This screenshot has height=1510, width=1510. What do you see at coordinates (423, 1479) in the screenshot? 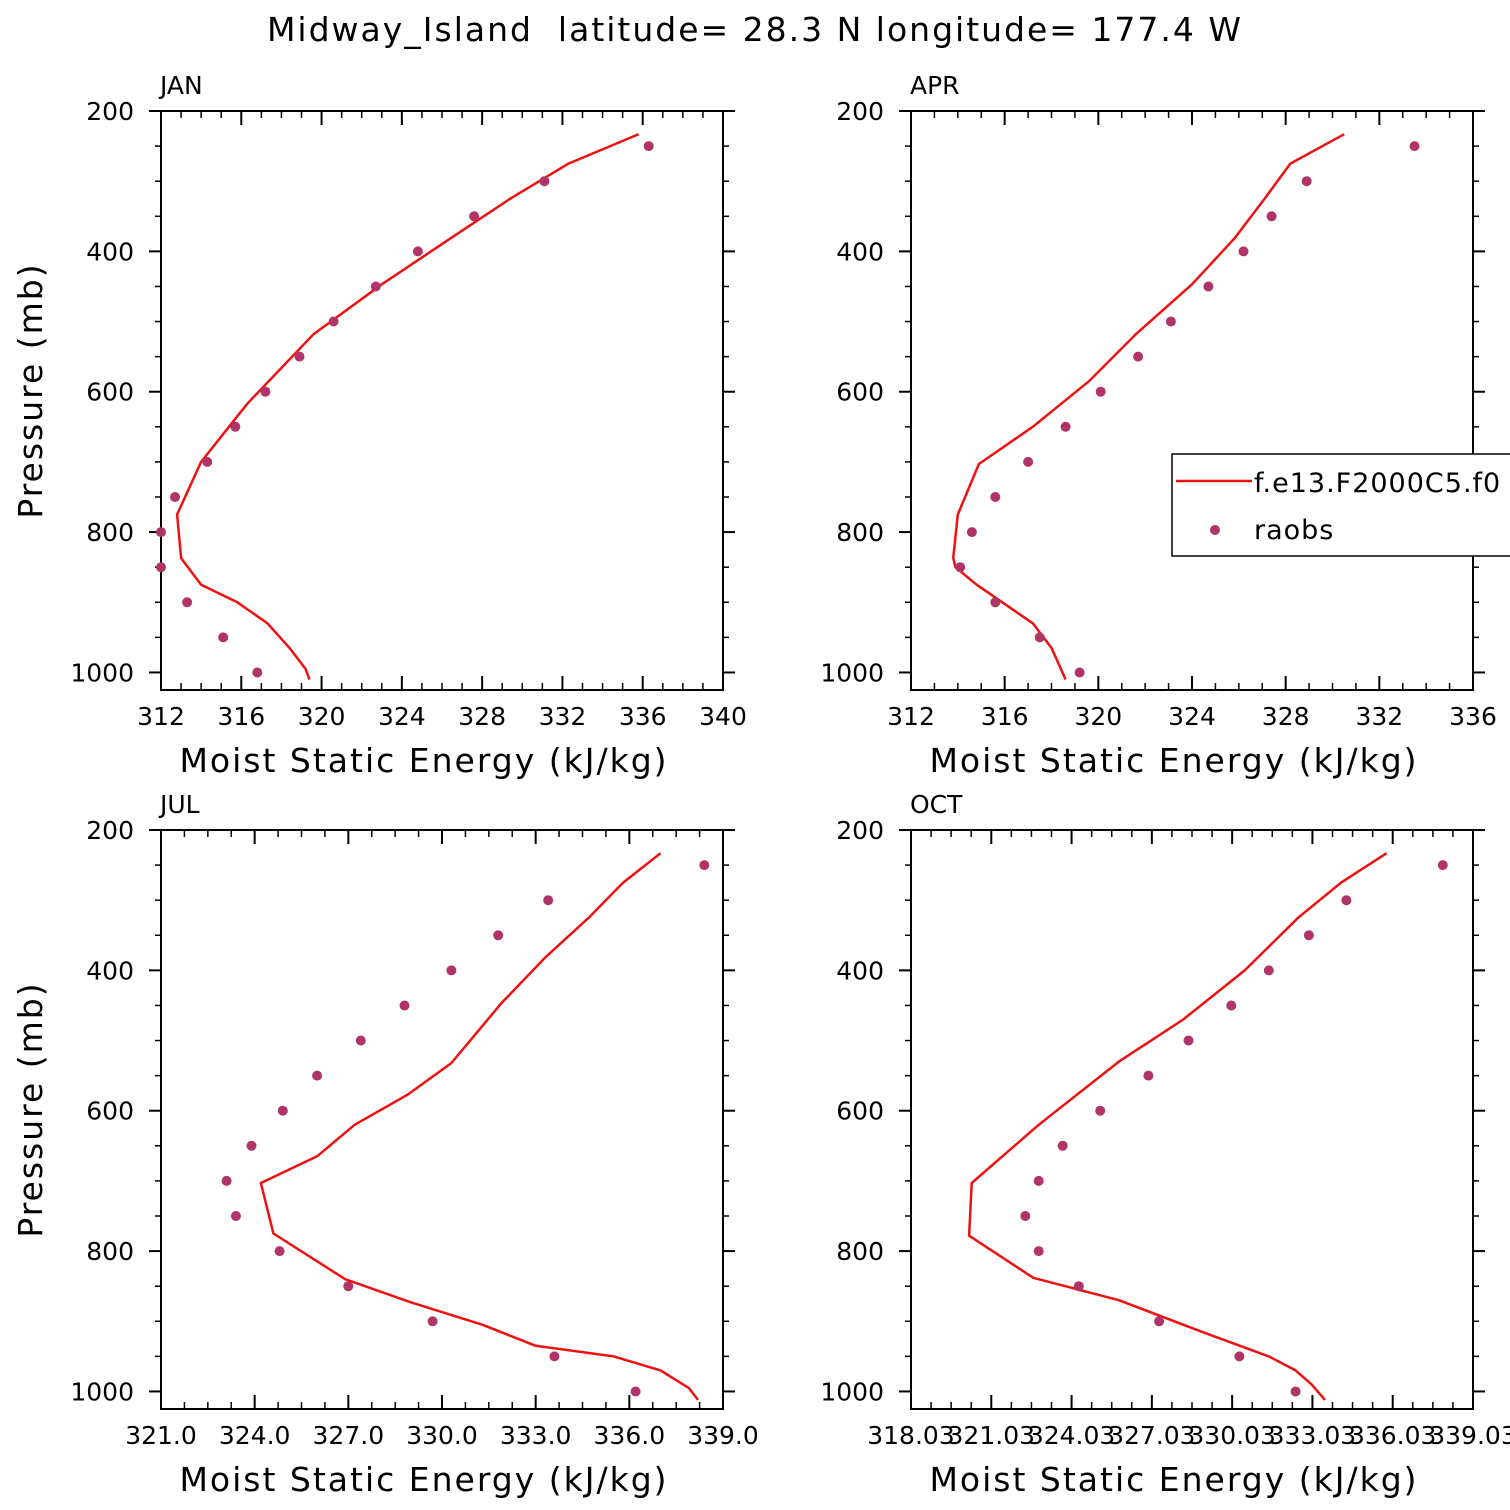
I see `jul-x-axis-label: Moist Static Energy (kJ/kg)` at bounding box center [423, 1479].